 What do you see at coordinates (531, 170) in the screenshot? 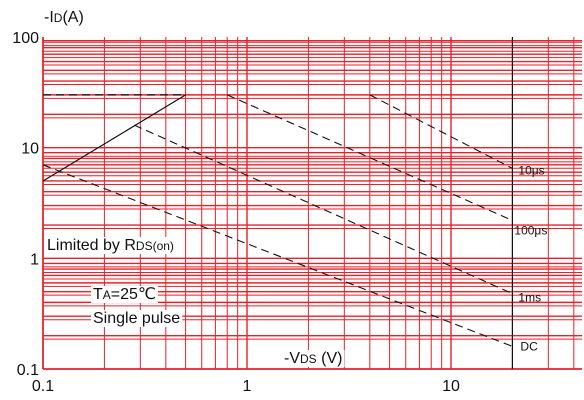
I see `series-label-0: 10μs` at bounding box center [531, 170].